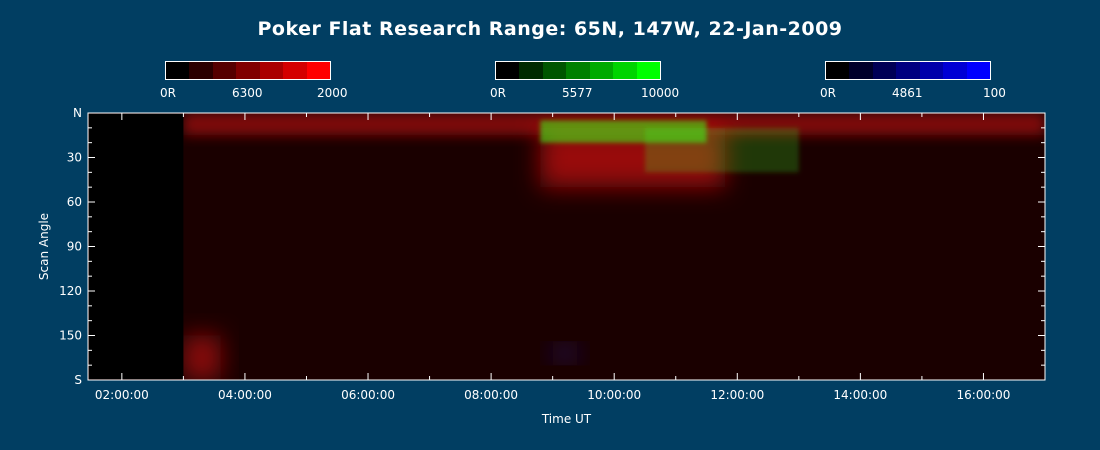 The image size is (1100, 450). I want to click on colorbar-red: 0R 6300 2000, so click(254, 80).